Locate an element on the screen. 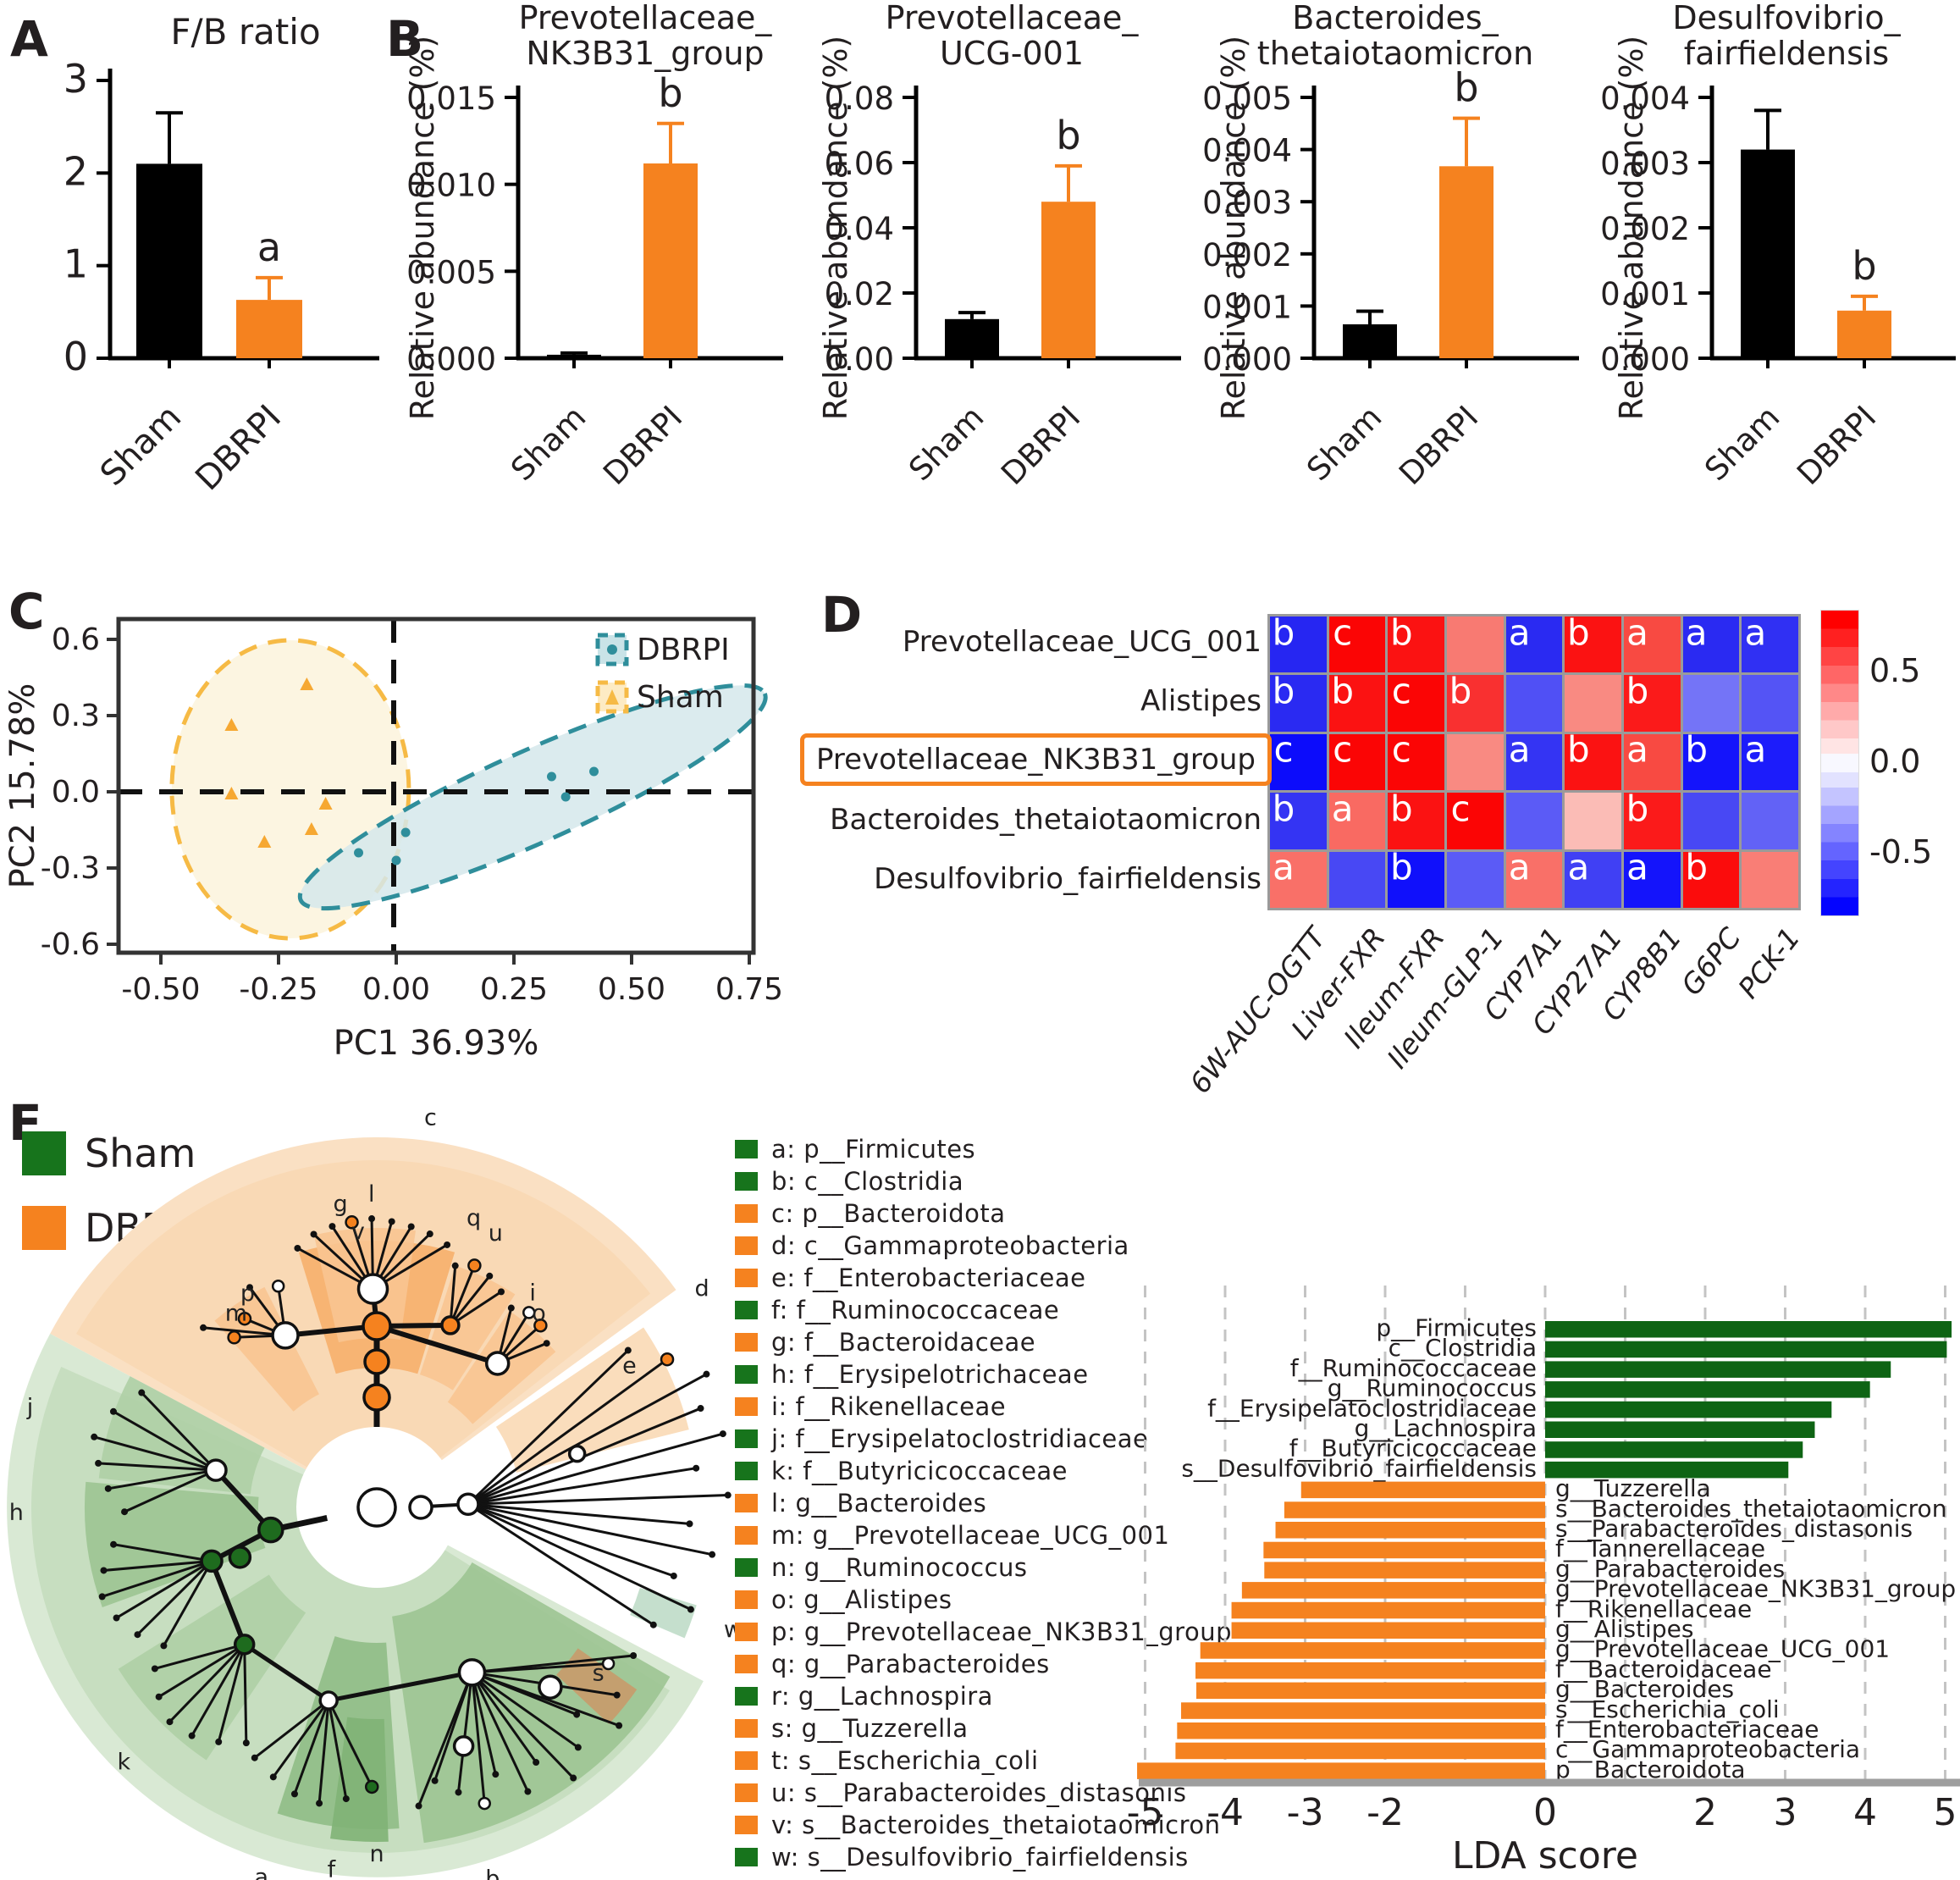  legend-triangle is located at coordinates (612, 697).